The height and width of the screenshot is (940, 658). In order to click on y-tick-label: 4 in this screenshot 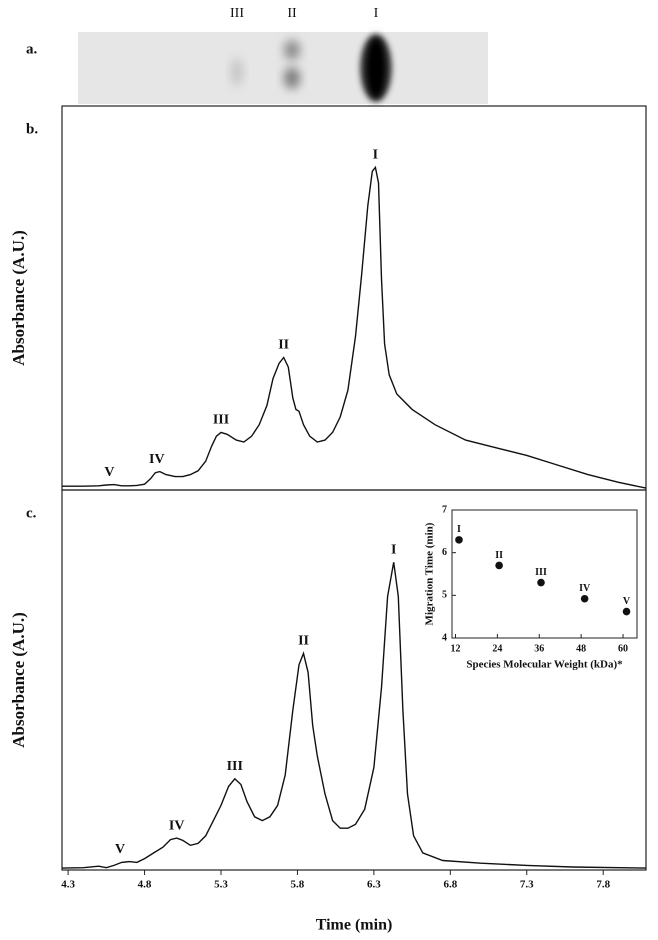, I will do `click(444, 637)`.